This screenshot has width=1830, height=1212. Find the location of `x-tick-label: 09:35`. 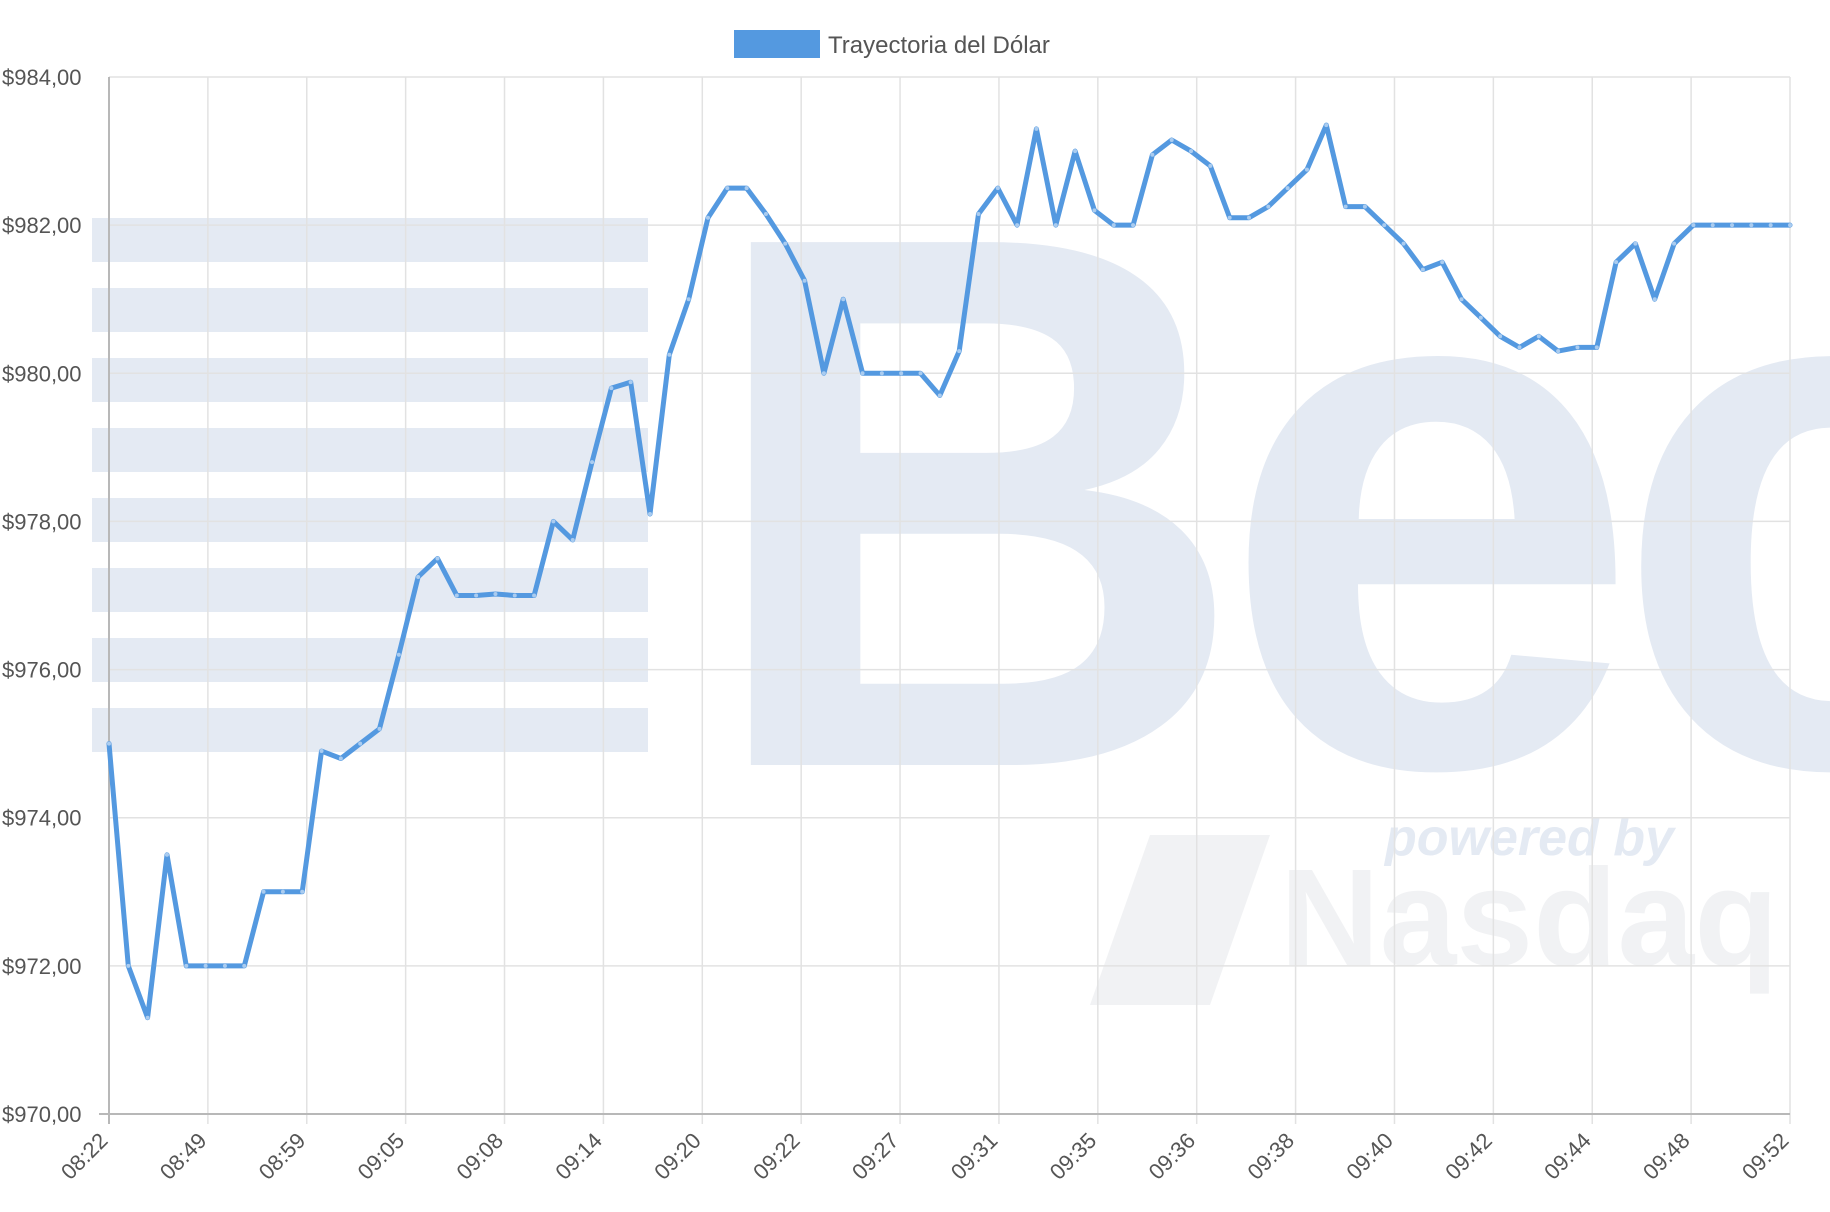

x-tick-label: 09:35 is located at coordinates (1073, 1156).